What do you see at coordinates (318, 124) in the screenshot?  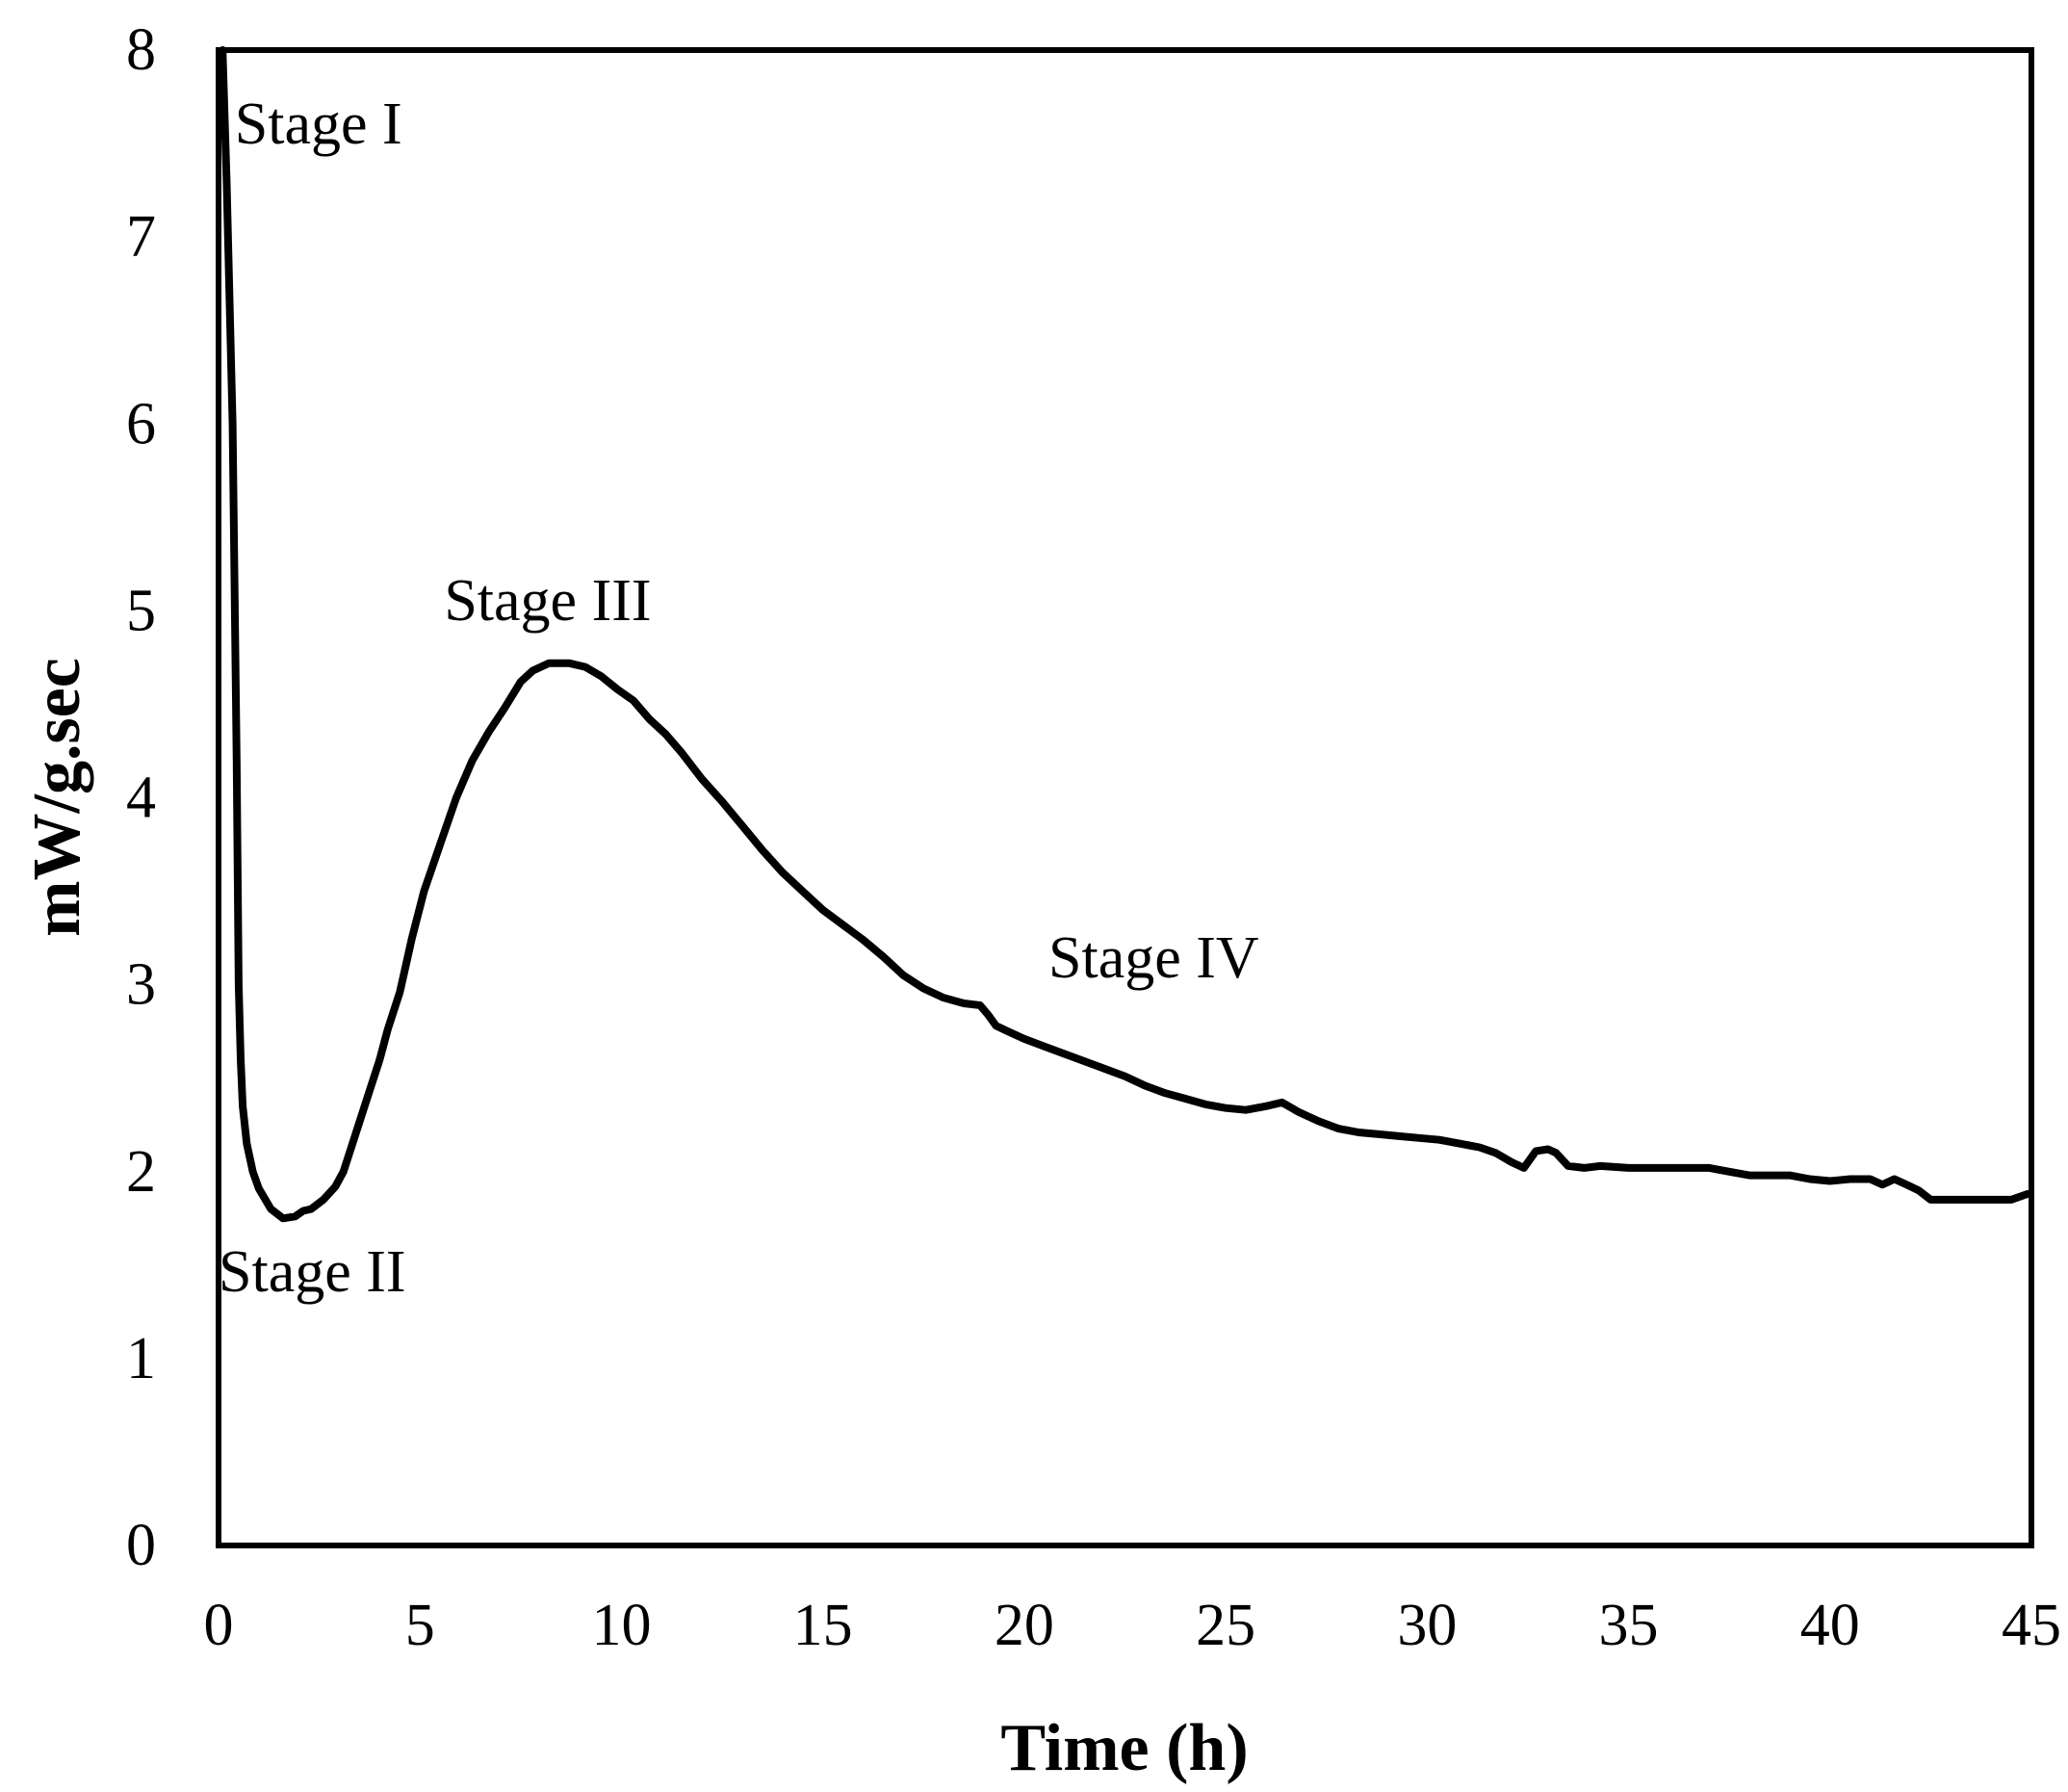 I see `stage-annotation: Stage I` at bounding box center [318, 124].